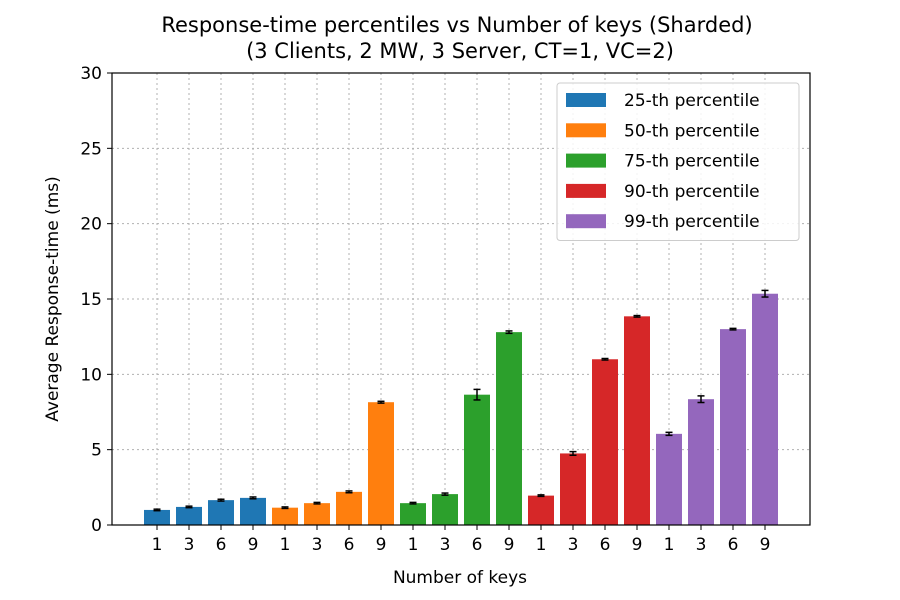 Image resolution: width=900 pixels, height=600 pixels. What do you see at coordinates (53, 299) in the screenshot?
I see `y-axis-label: Average Response-time (ms)` at bounding box center [53, 299].